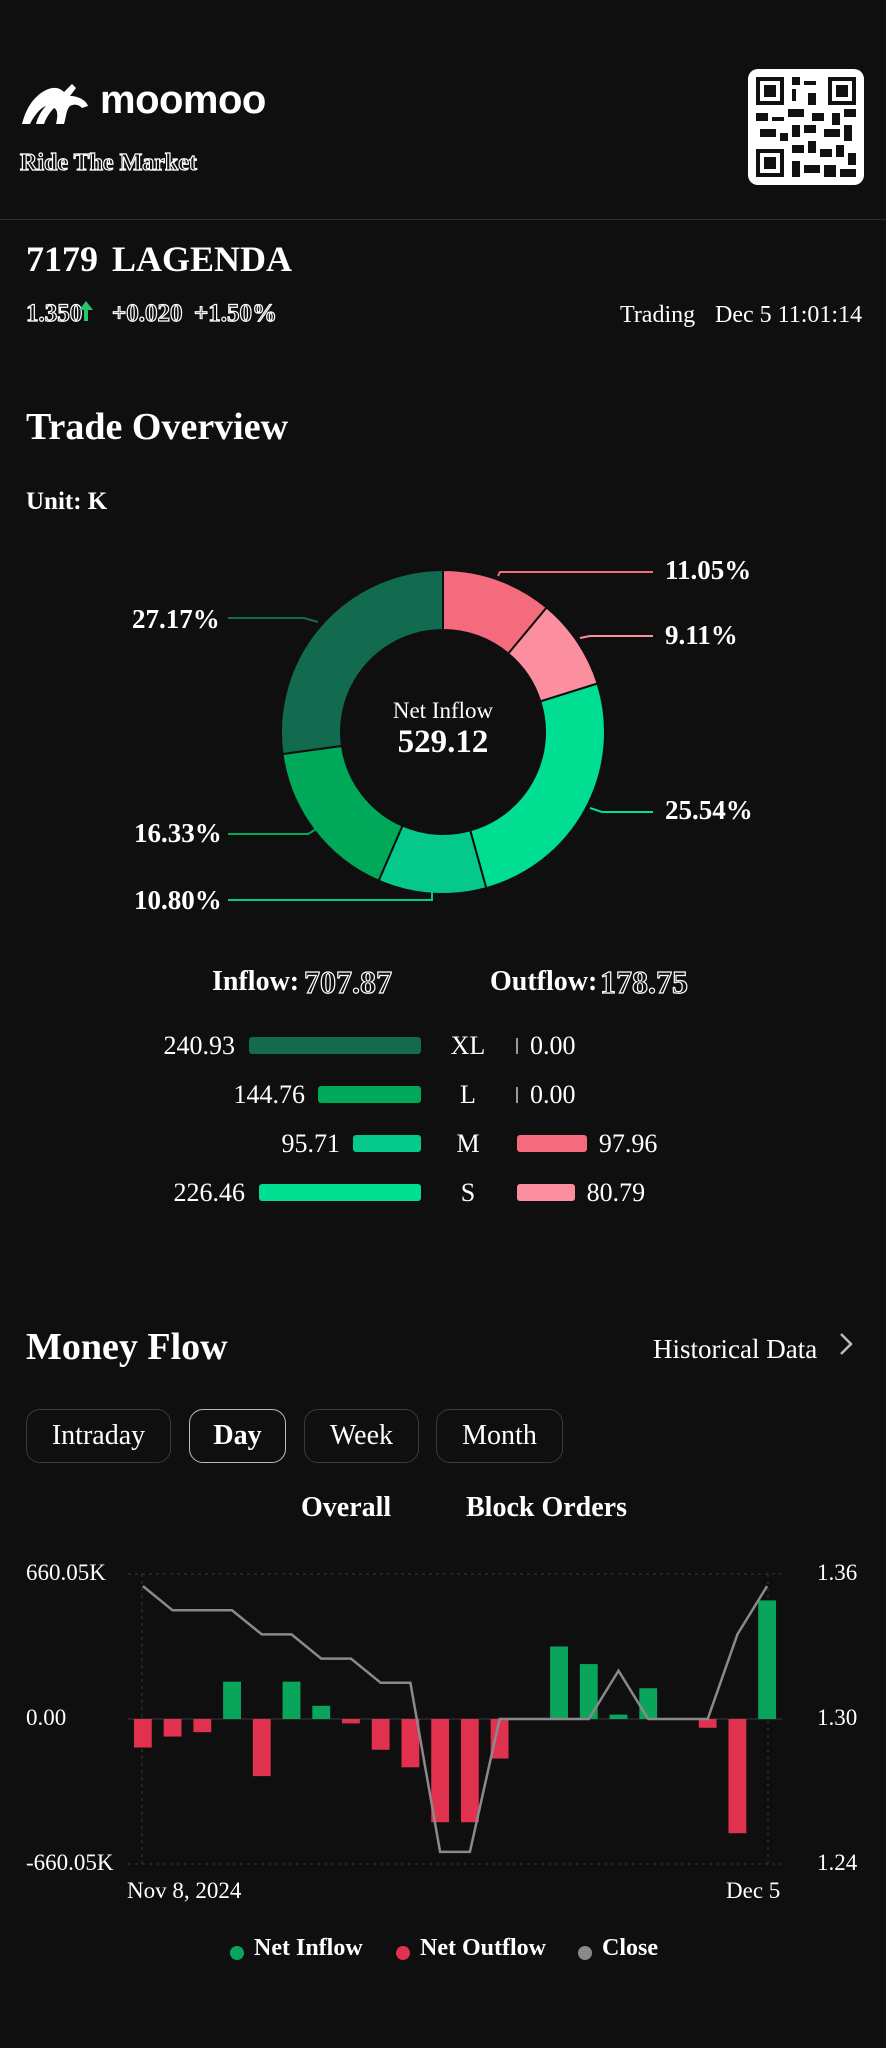  Describe the element at coordinates (621, 810) in the screenshot. I see `leader-line-in-s` at that location.